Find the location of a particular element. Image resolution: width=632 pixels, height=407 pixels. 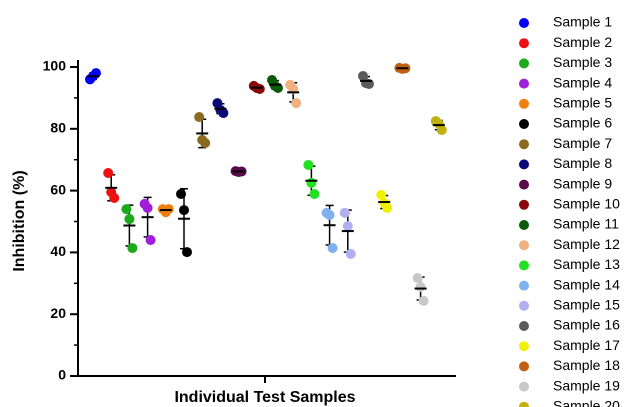

legend-label: Sample 8 is located at coordinates (582, 163).